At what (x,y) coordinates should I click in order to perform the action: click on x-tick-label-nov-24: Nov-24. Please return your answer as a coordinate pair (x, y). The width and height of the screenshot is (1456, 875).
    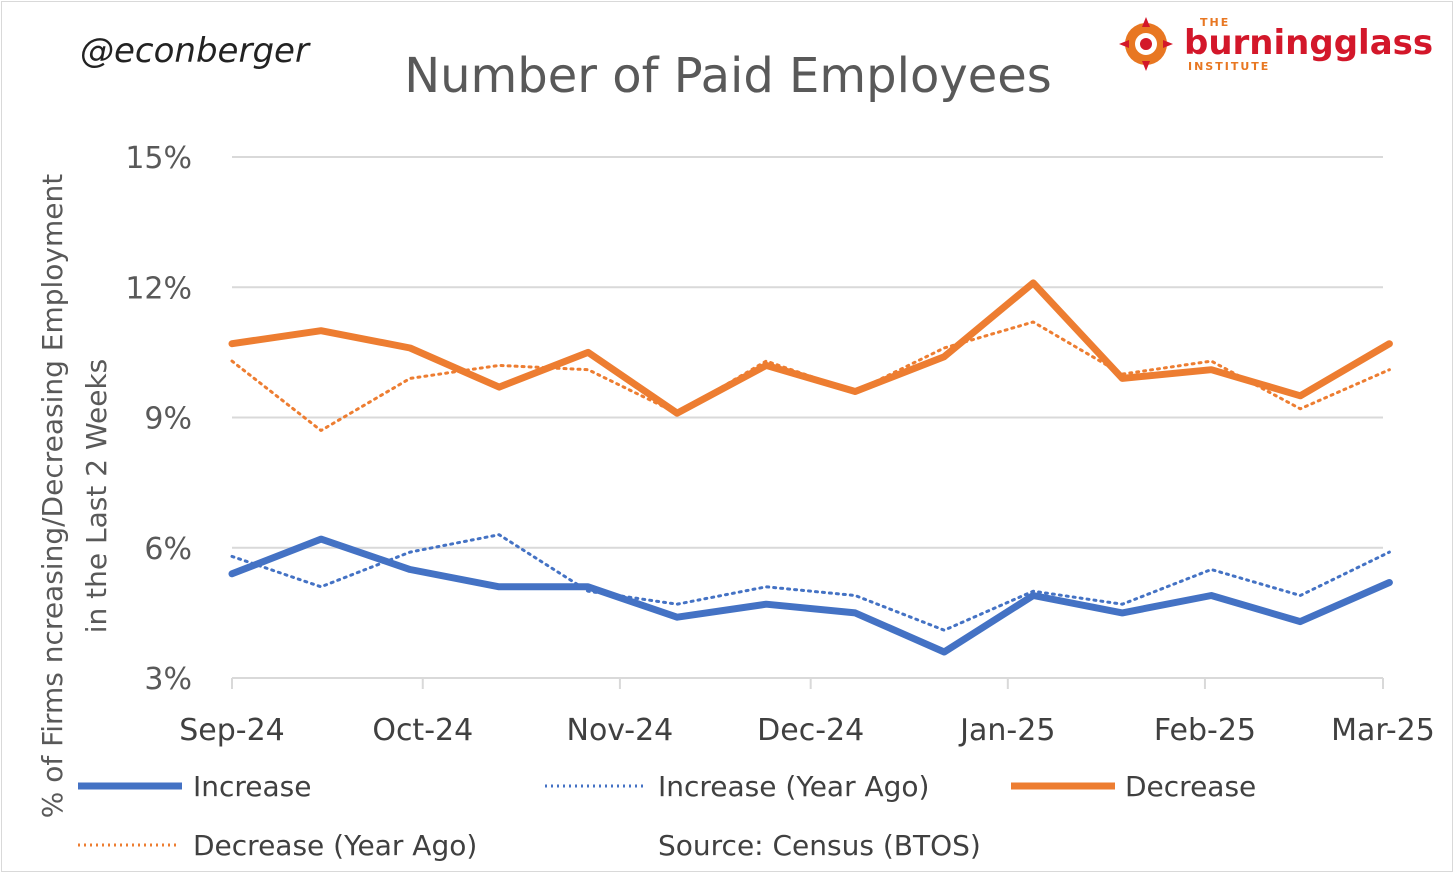
    Looking at the image, I should click on (620, 730).